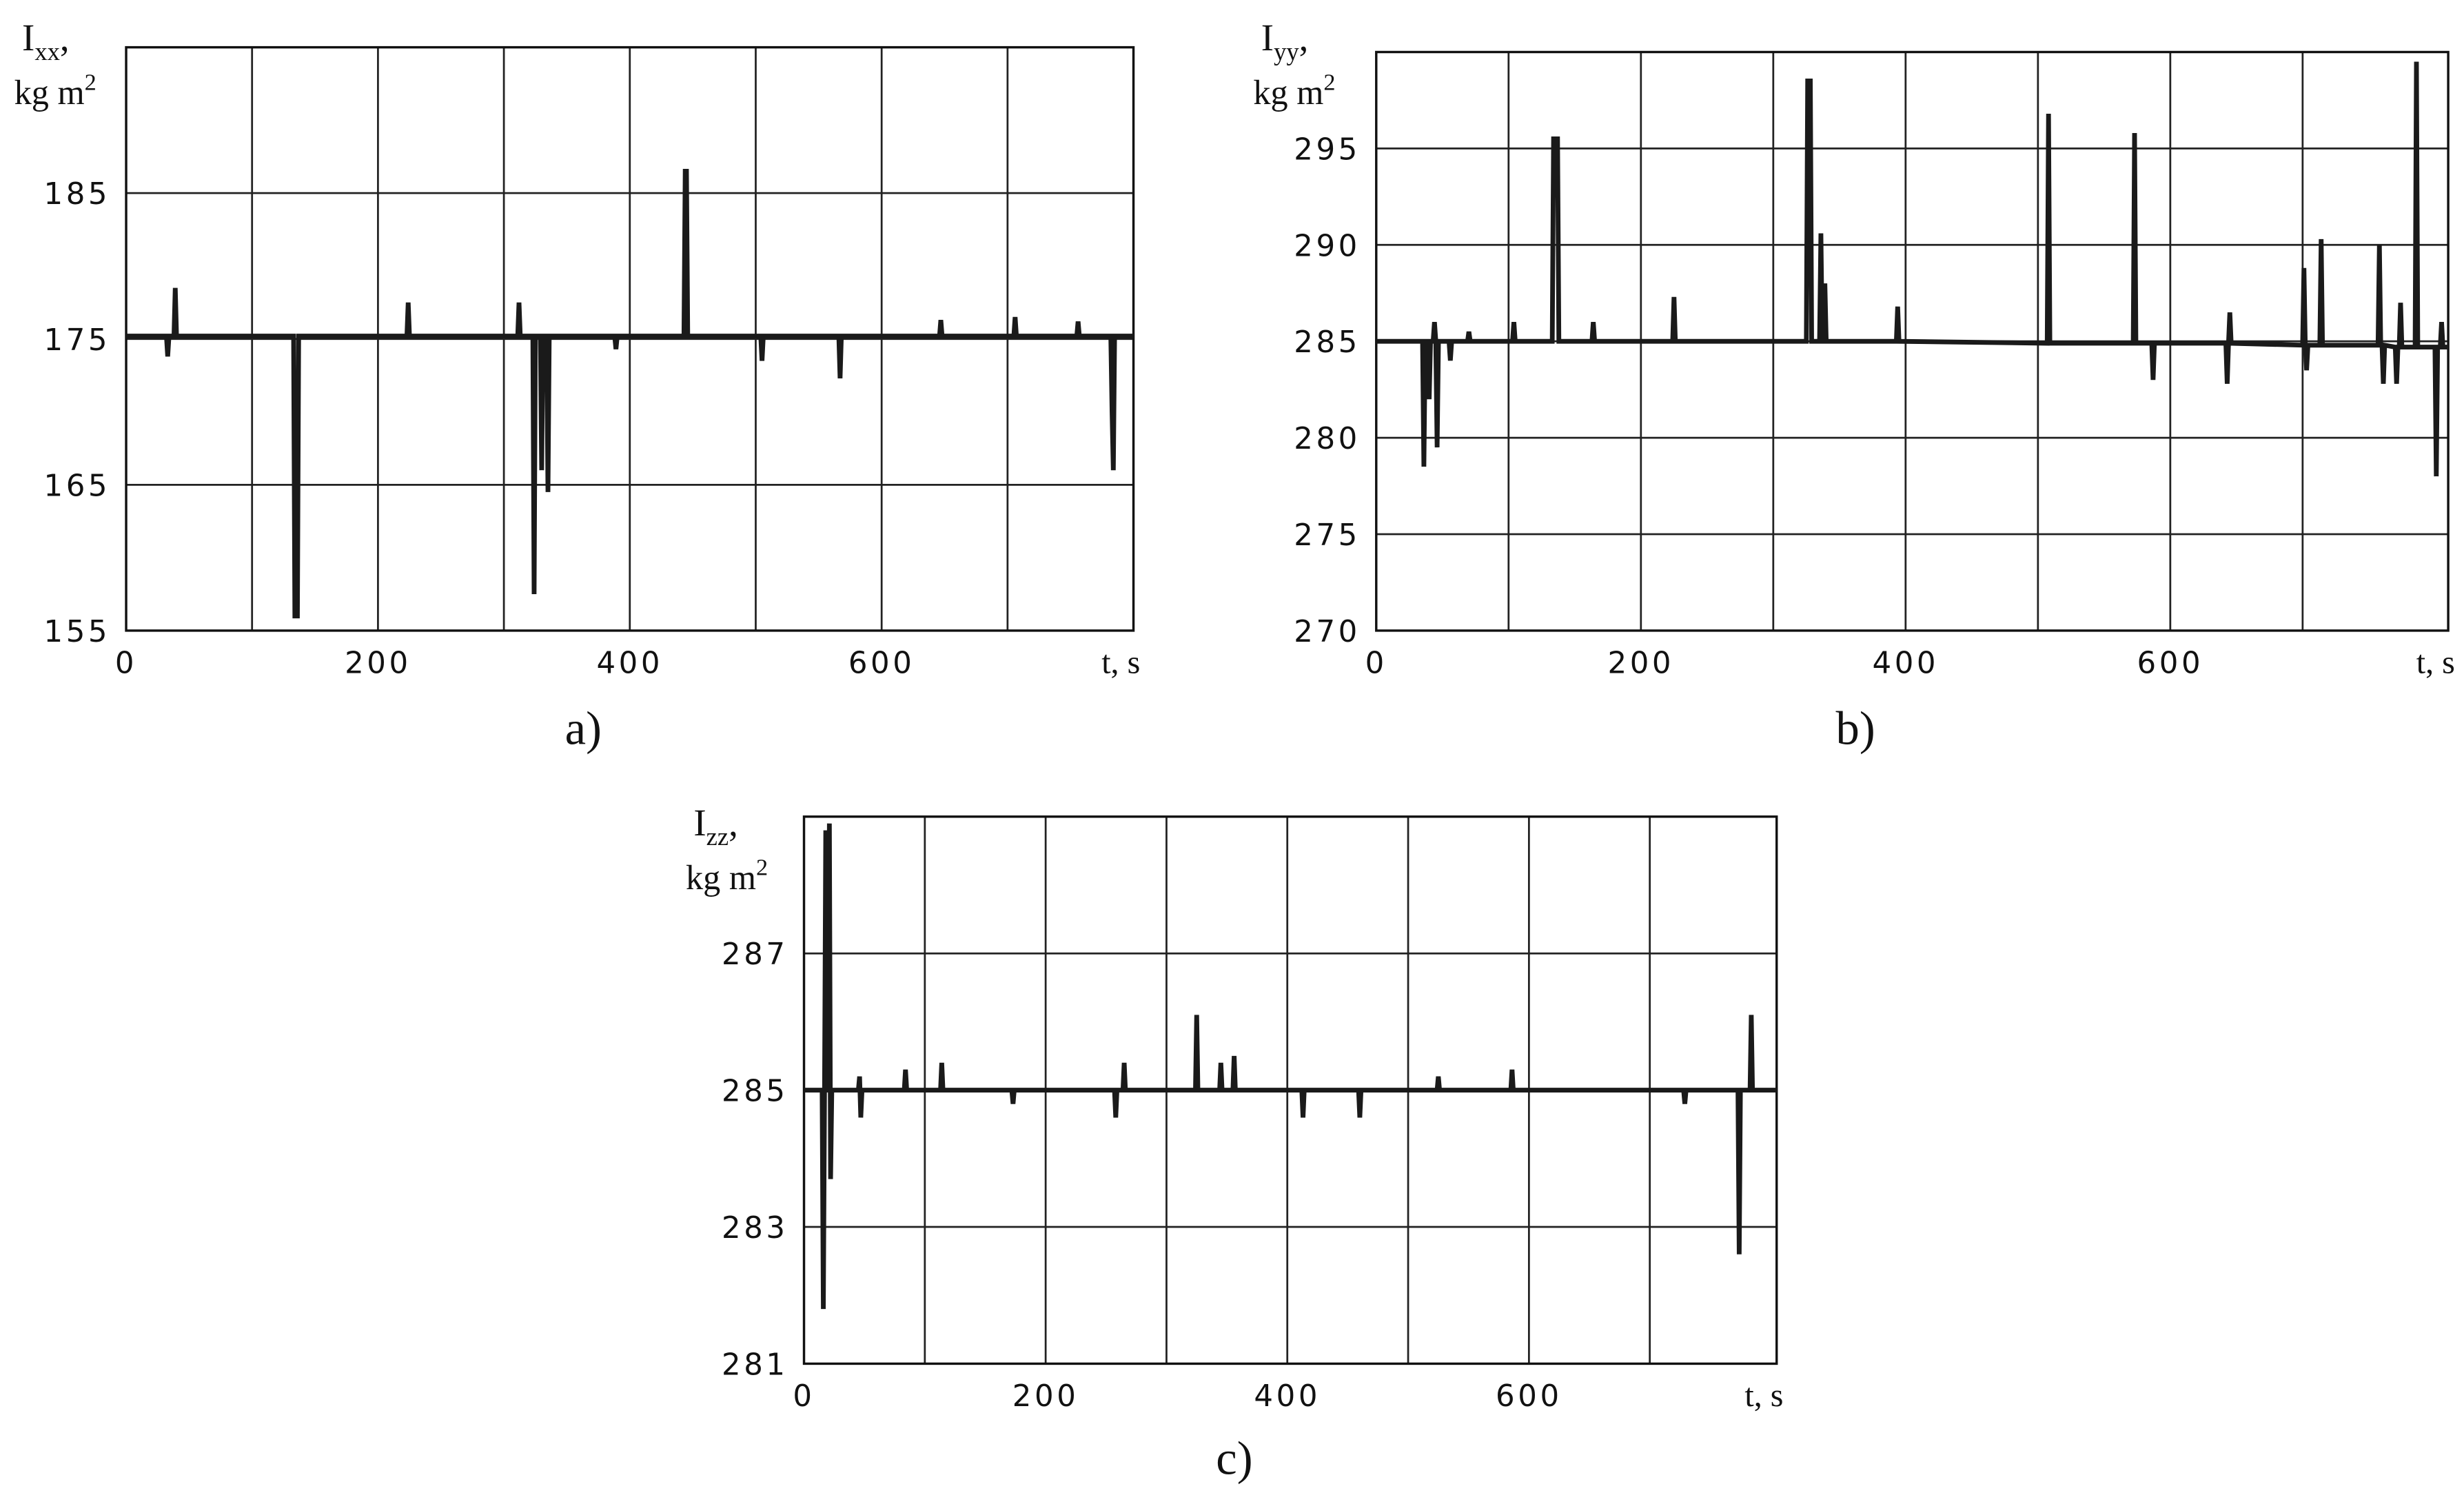 The width and height of the screenshot is (2464, 1504). I want to click on y-tick-label: 295, so click(1327, 149).